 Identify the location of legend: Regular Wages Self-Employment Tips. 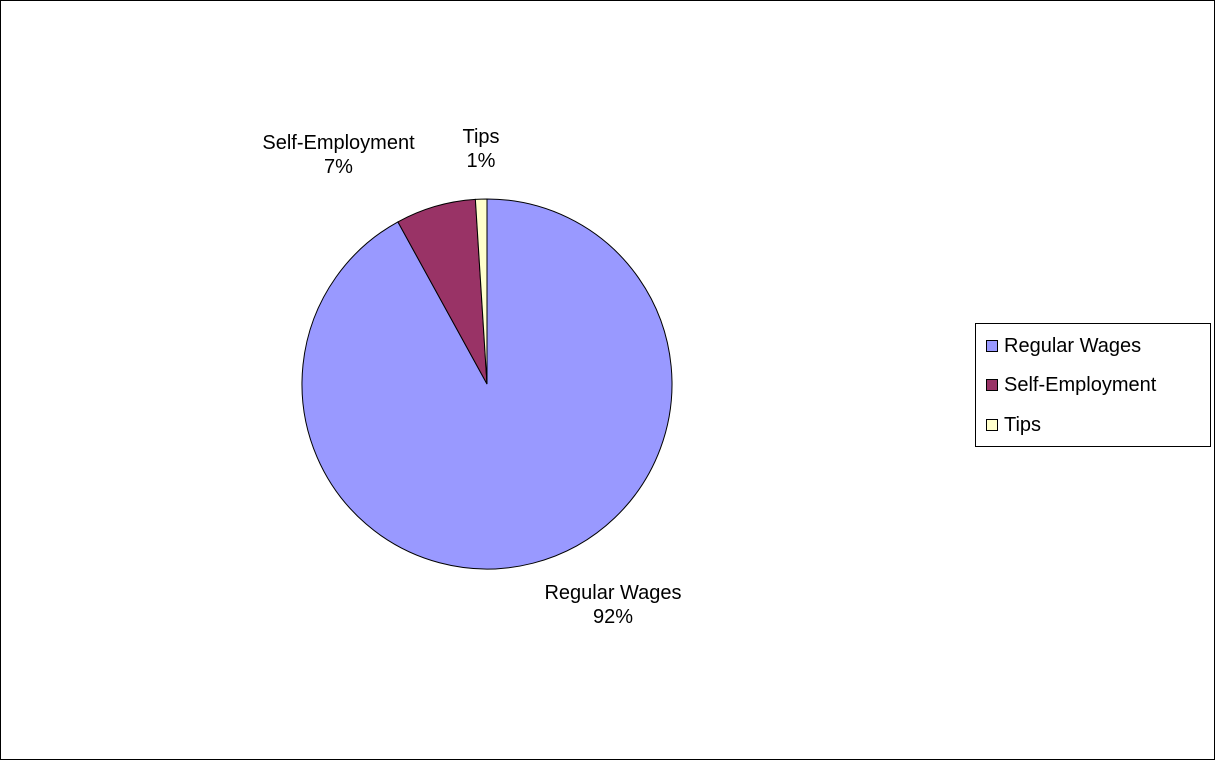
(1093, 385).